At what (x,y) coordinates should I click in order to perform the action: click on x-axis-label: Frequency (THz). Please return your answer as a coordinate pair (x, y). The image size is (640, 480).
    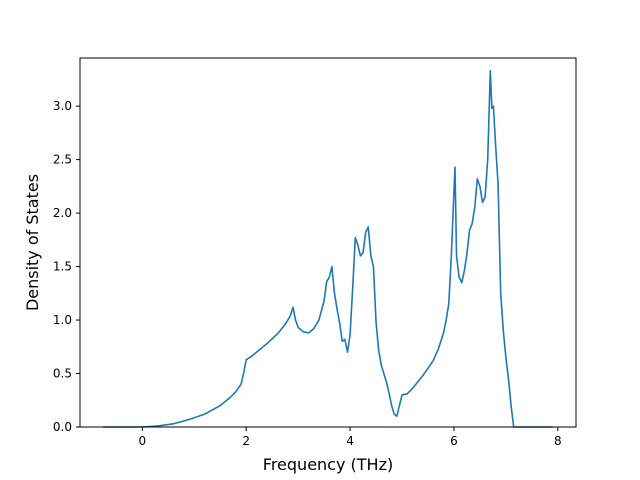
    Looking at the image, I should click on (328, 464).